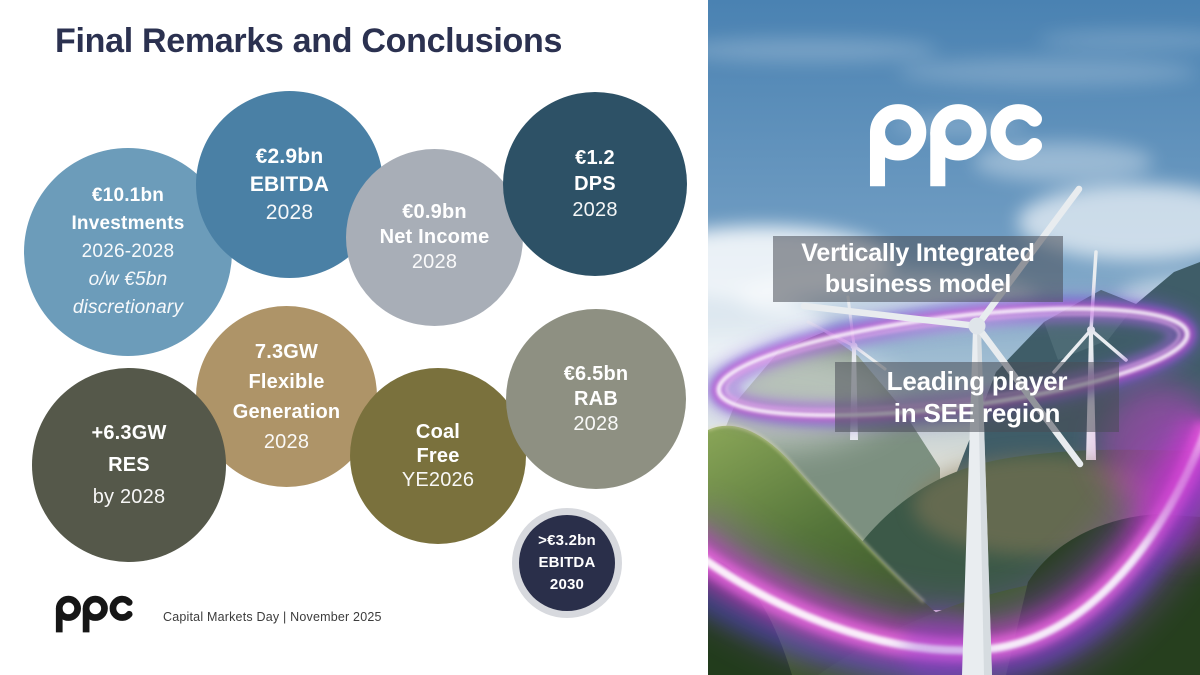 The image size is (1200, 675). Describe the element at coordinates (438, 480) in the screenshot. I see `bubble-line: YE2026` at that location.